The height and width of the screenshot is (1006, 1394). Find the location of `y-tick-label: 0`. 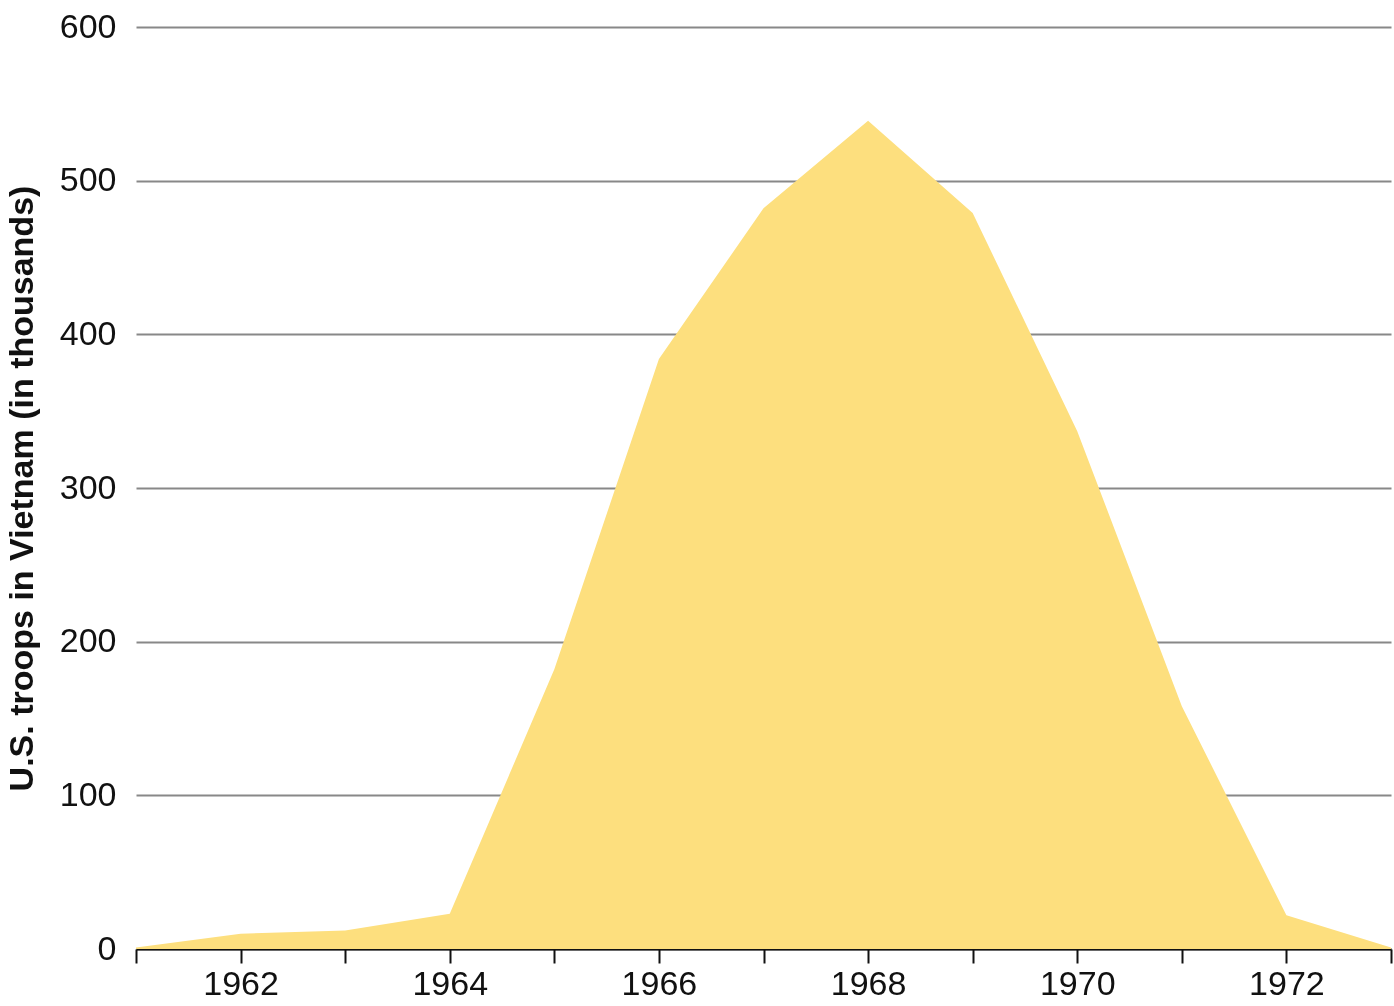

y-tick-label: 0 is located at coordinates (107, 947).